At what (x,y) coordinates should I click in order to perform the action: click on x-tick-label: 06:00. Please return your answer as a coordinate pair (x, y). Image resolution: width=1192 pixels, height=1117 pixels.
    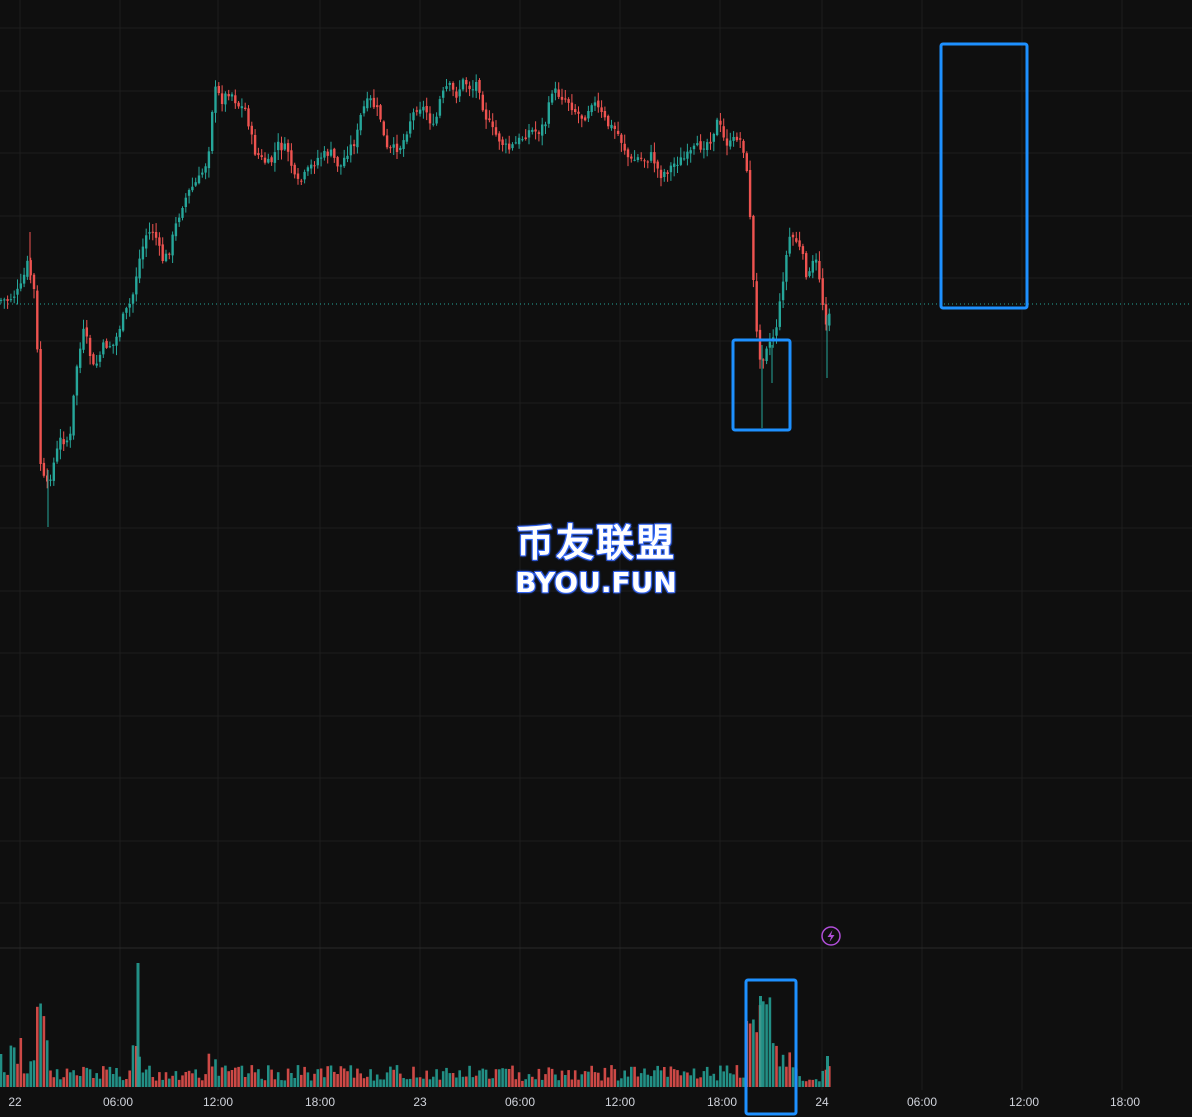
    Looking at the image, I should click on (922, 1102).